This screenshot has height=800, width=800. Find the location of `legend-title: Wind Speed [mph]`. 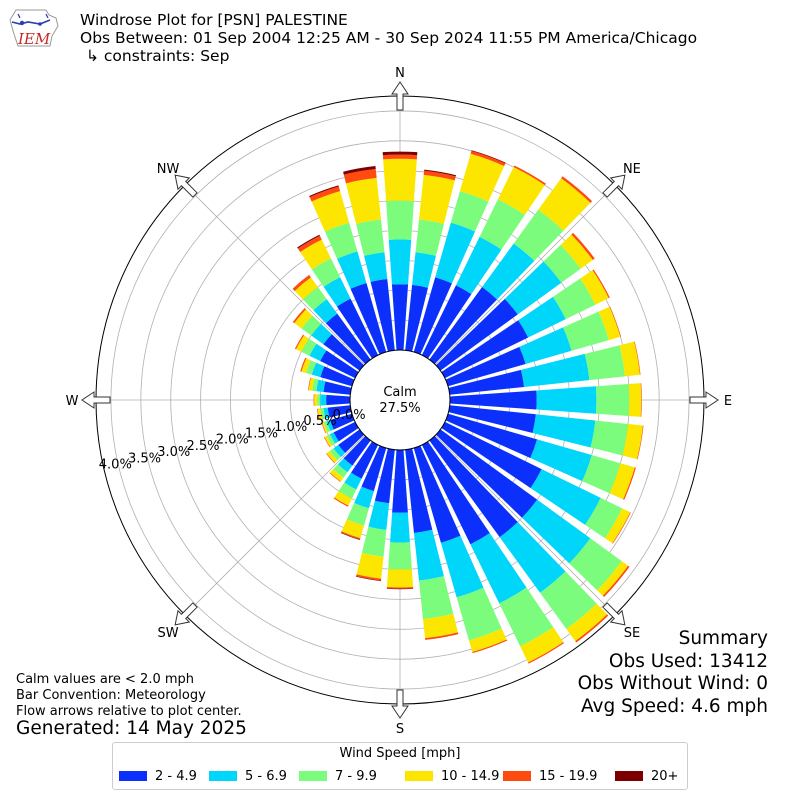

legend-title: Wind Speed [mph] is located at coordinates (400, 753).